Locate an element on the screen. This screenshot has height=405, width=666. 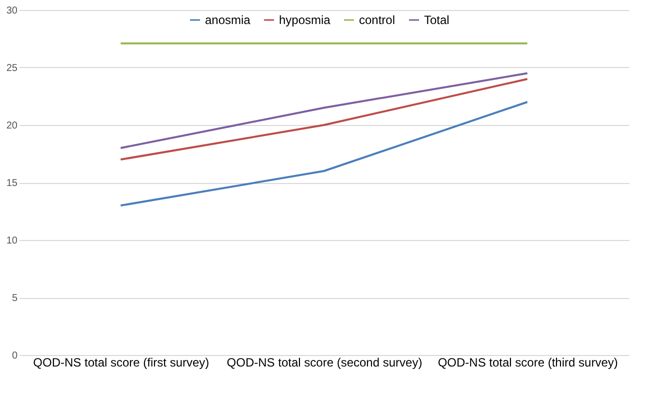
y-tick-label: 20 is located at coordinates (12, 126).